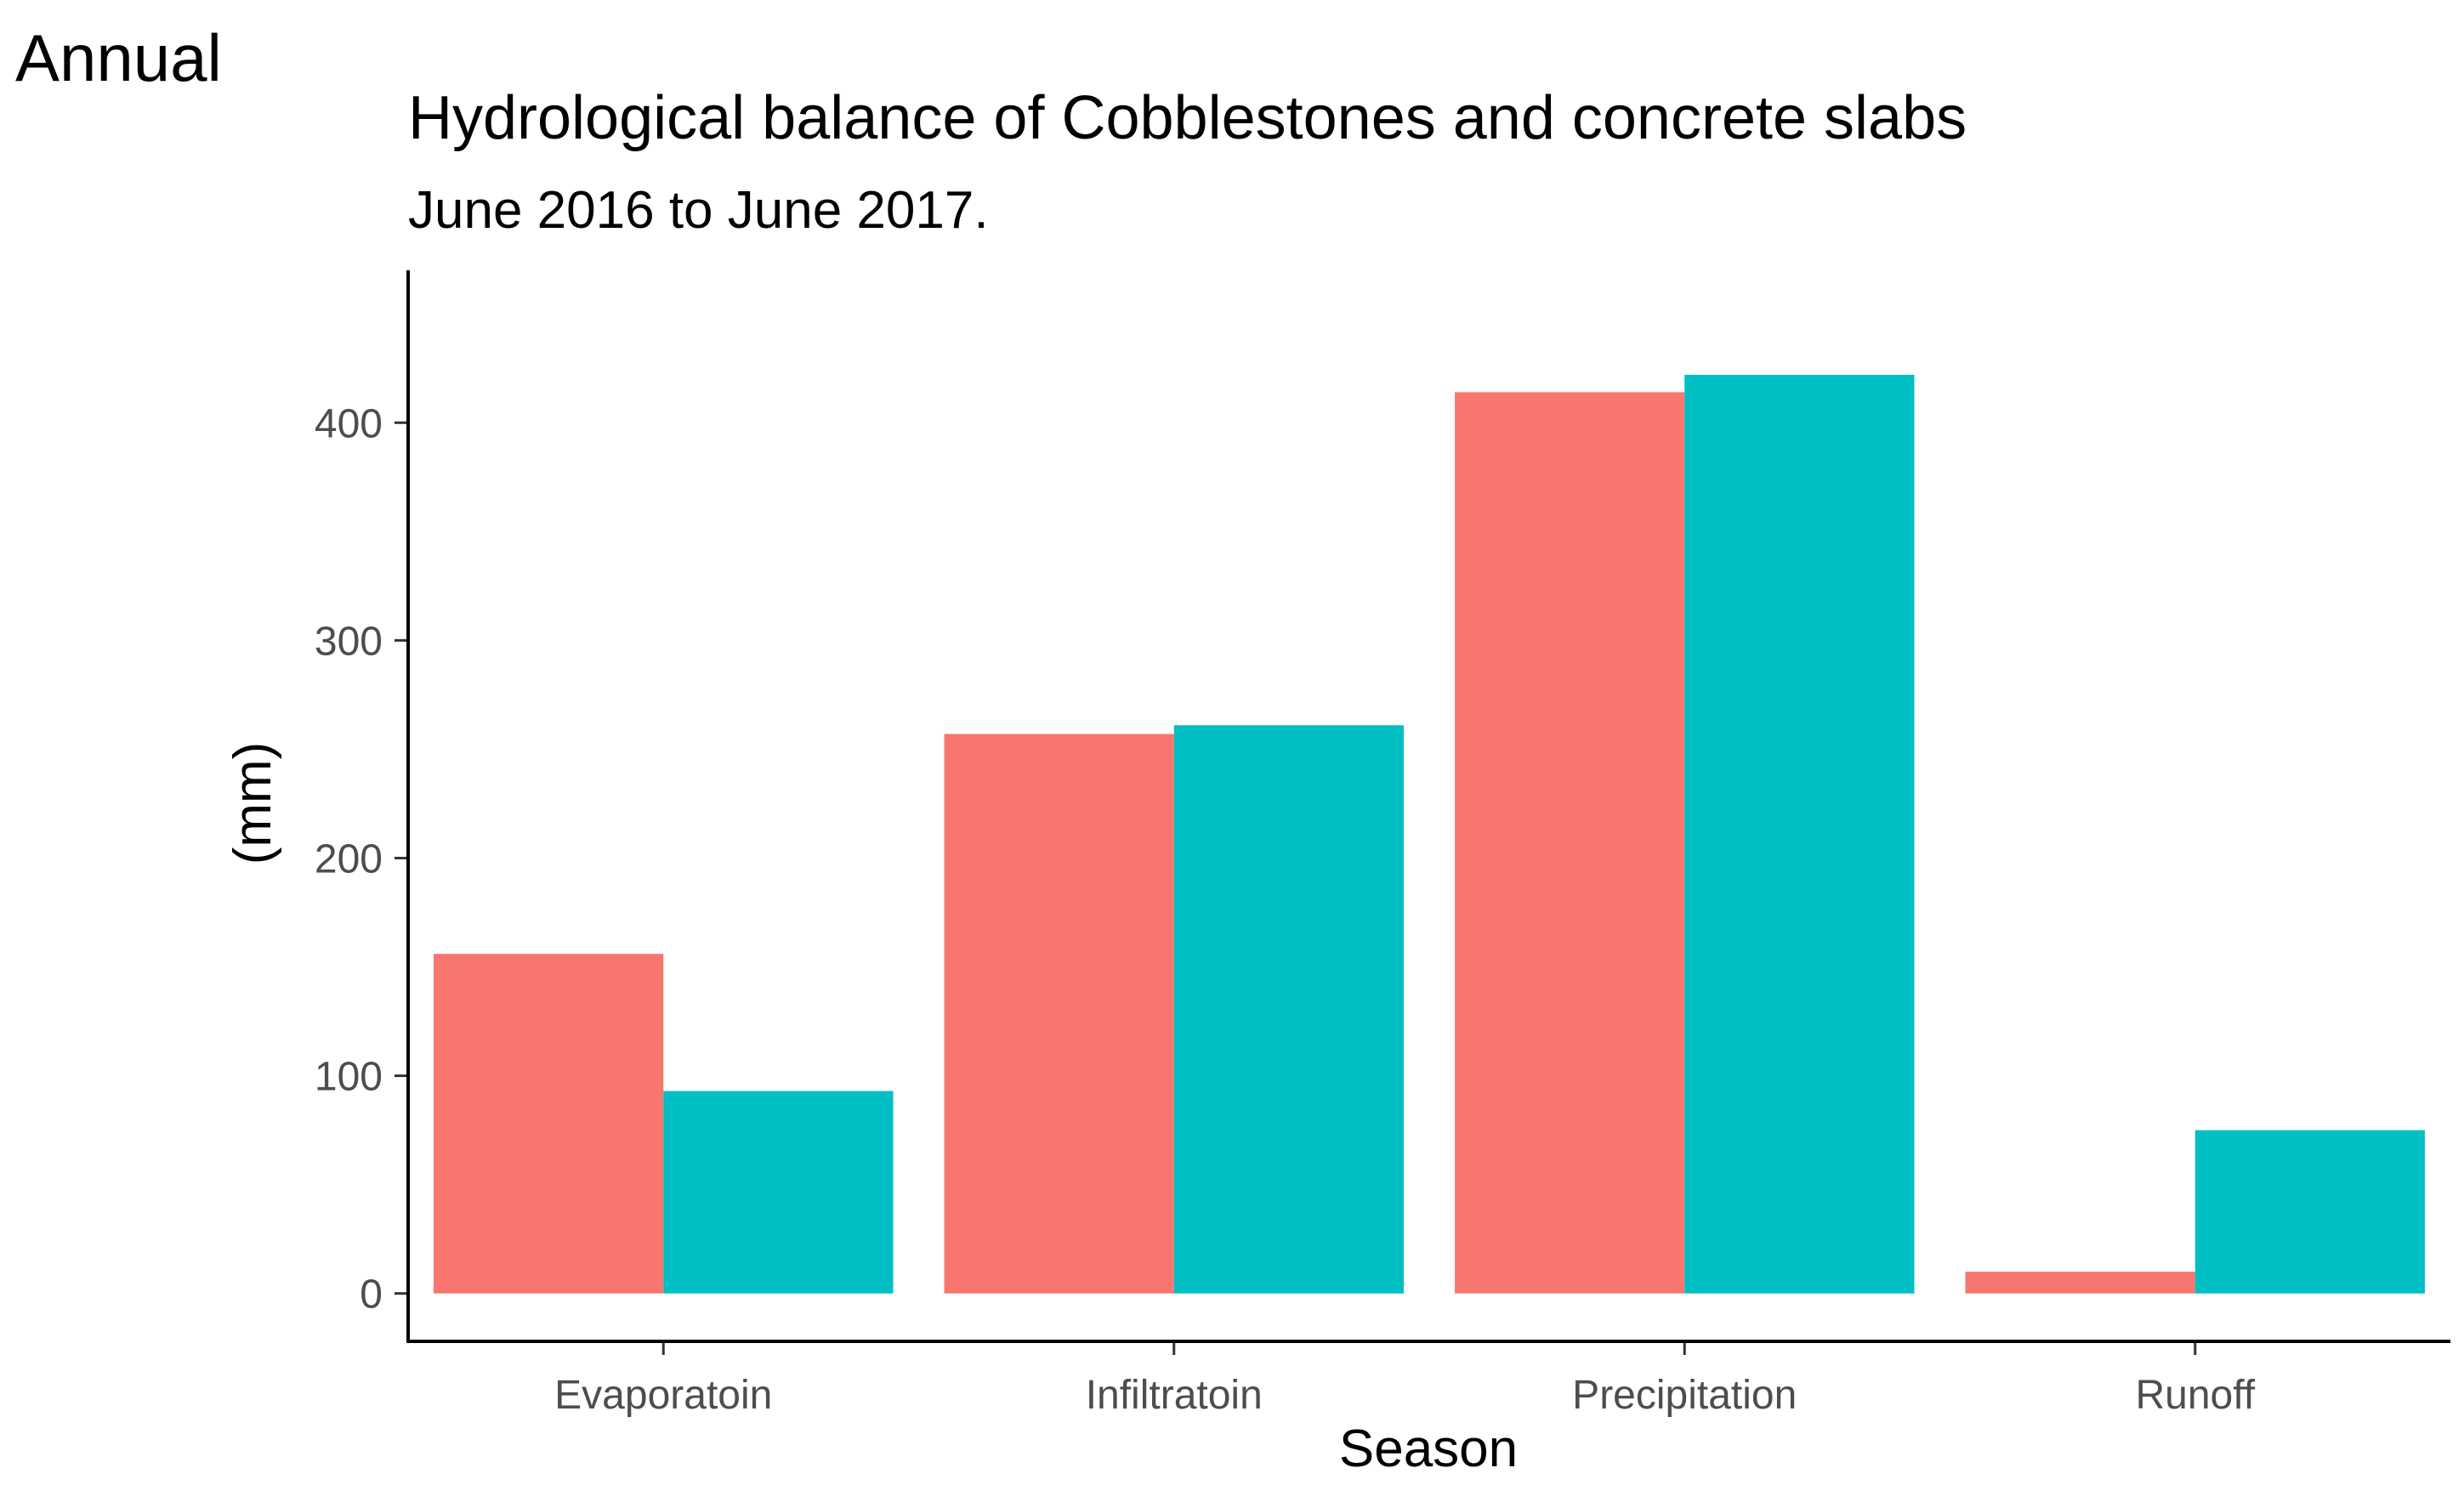  What do you see at coordinates (371, 1295) in the screenshot?
I see `y-tick-label: 0` at bounding box center [371, 1295].